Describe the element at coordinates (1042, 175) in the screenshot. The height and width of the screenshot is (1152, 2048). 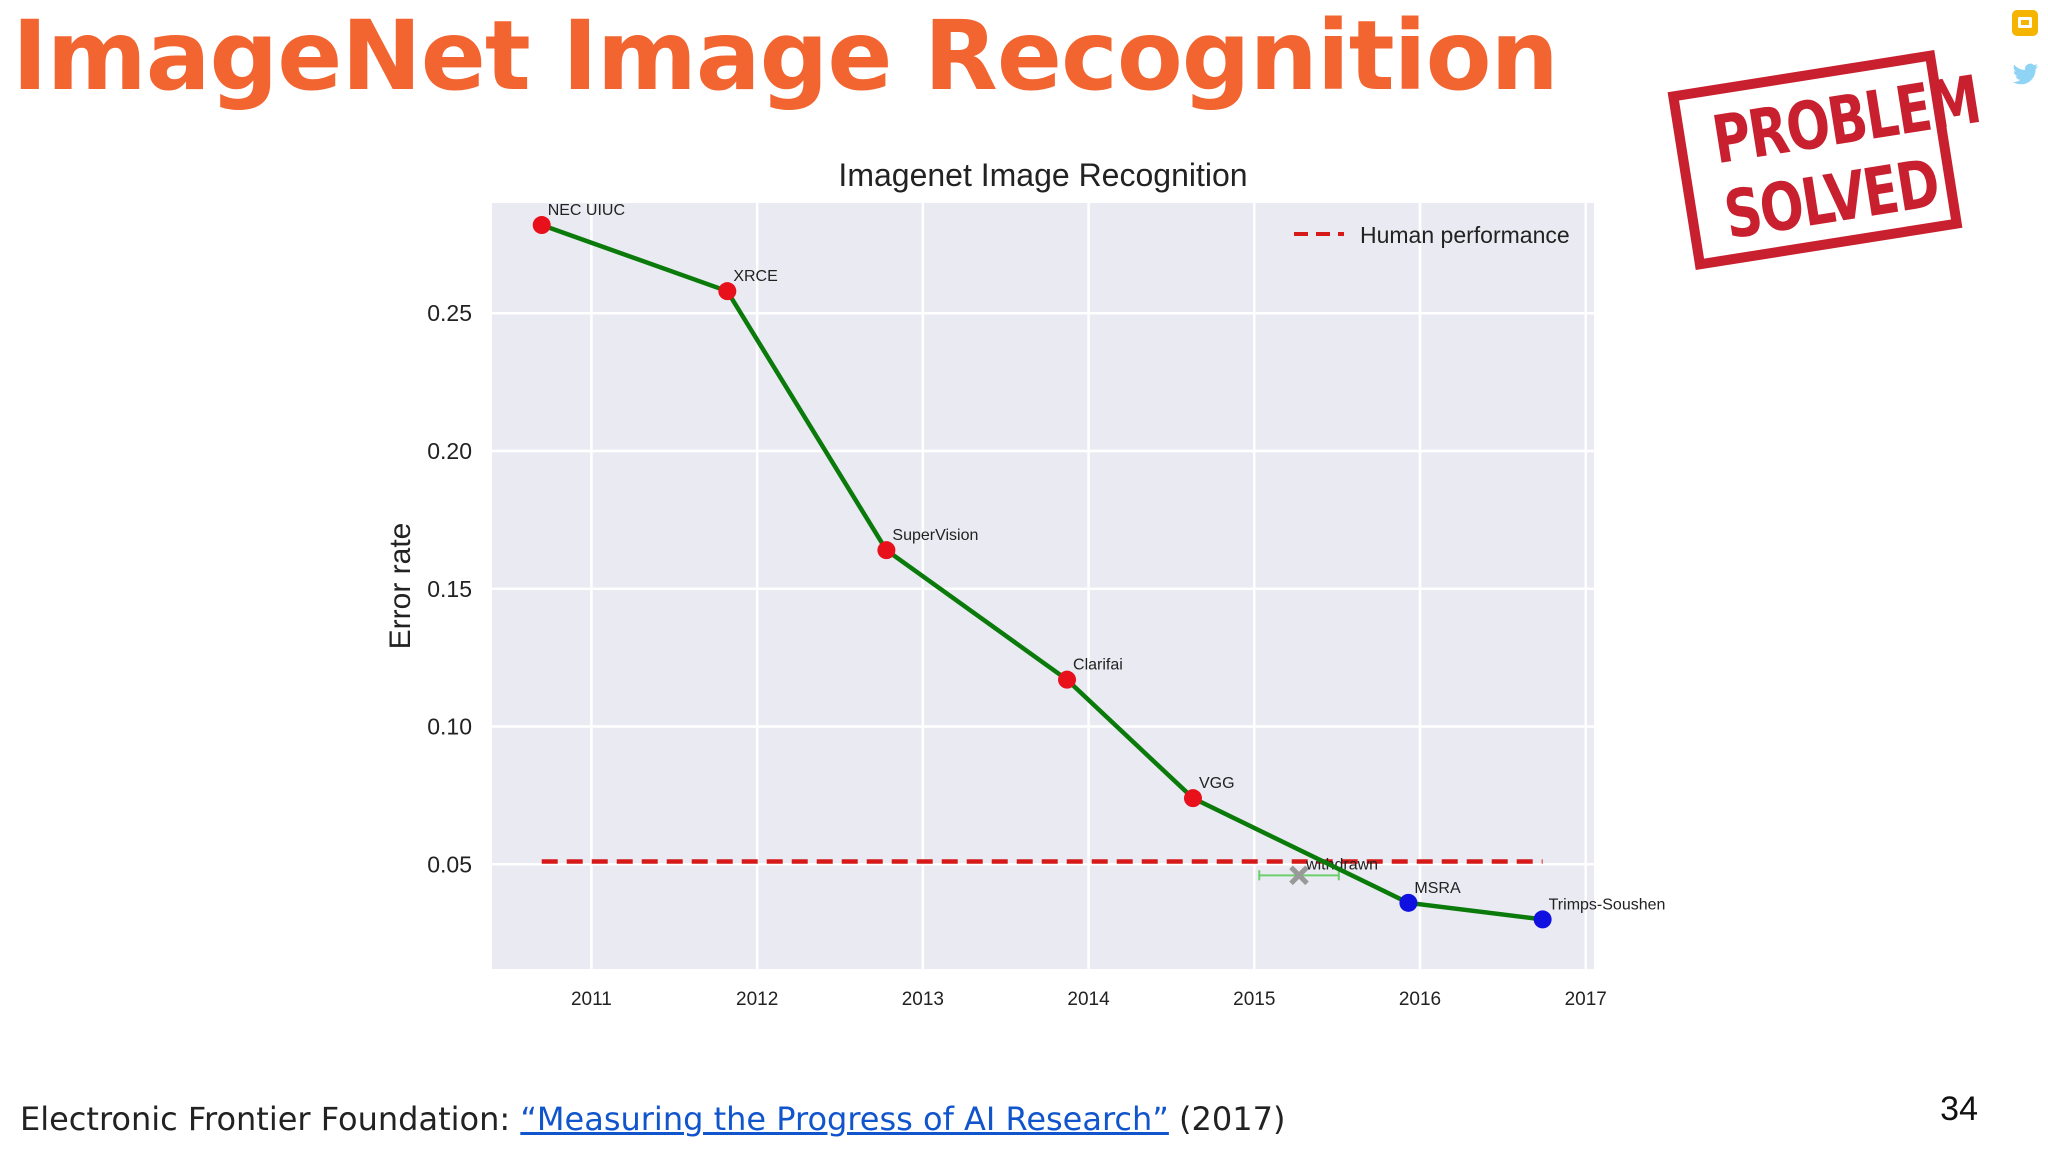
I see `chart-title: Imagenet Image Recognition` at that location.